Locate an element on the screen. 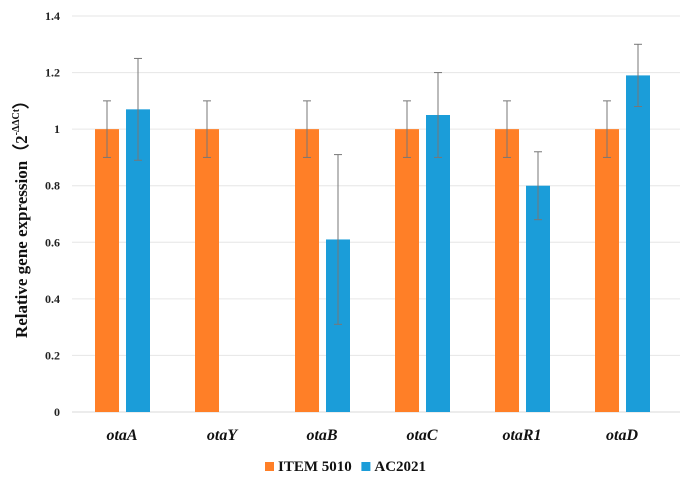  y-tick-label: 1 is located at coordinates (57, 129).